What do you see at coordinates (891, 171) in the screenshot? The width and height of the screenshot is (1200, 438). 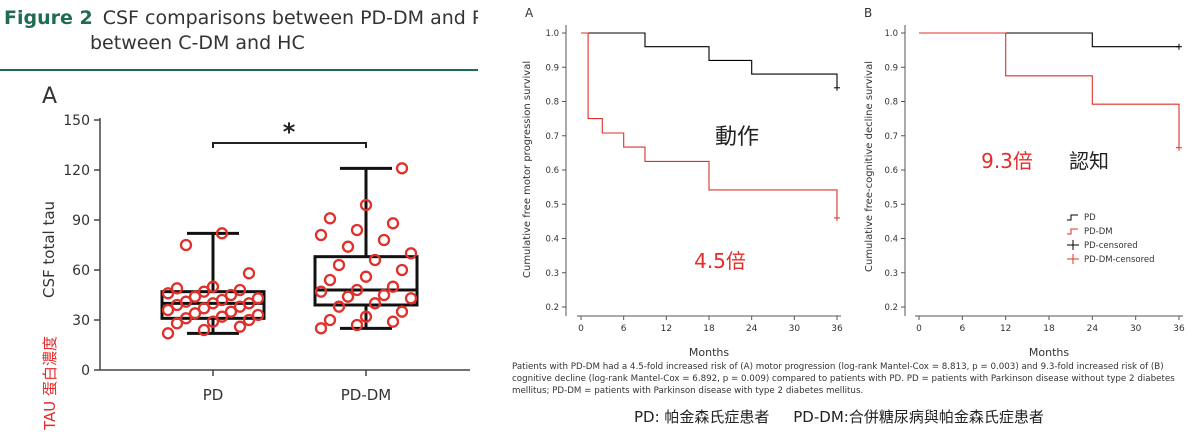 I see `y-tick-label: 0.6` at bounding box center [891, 171].